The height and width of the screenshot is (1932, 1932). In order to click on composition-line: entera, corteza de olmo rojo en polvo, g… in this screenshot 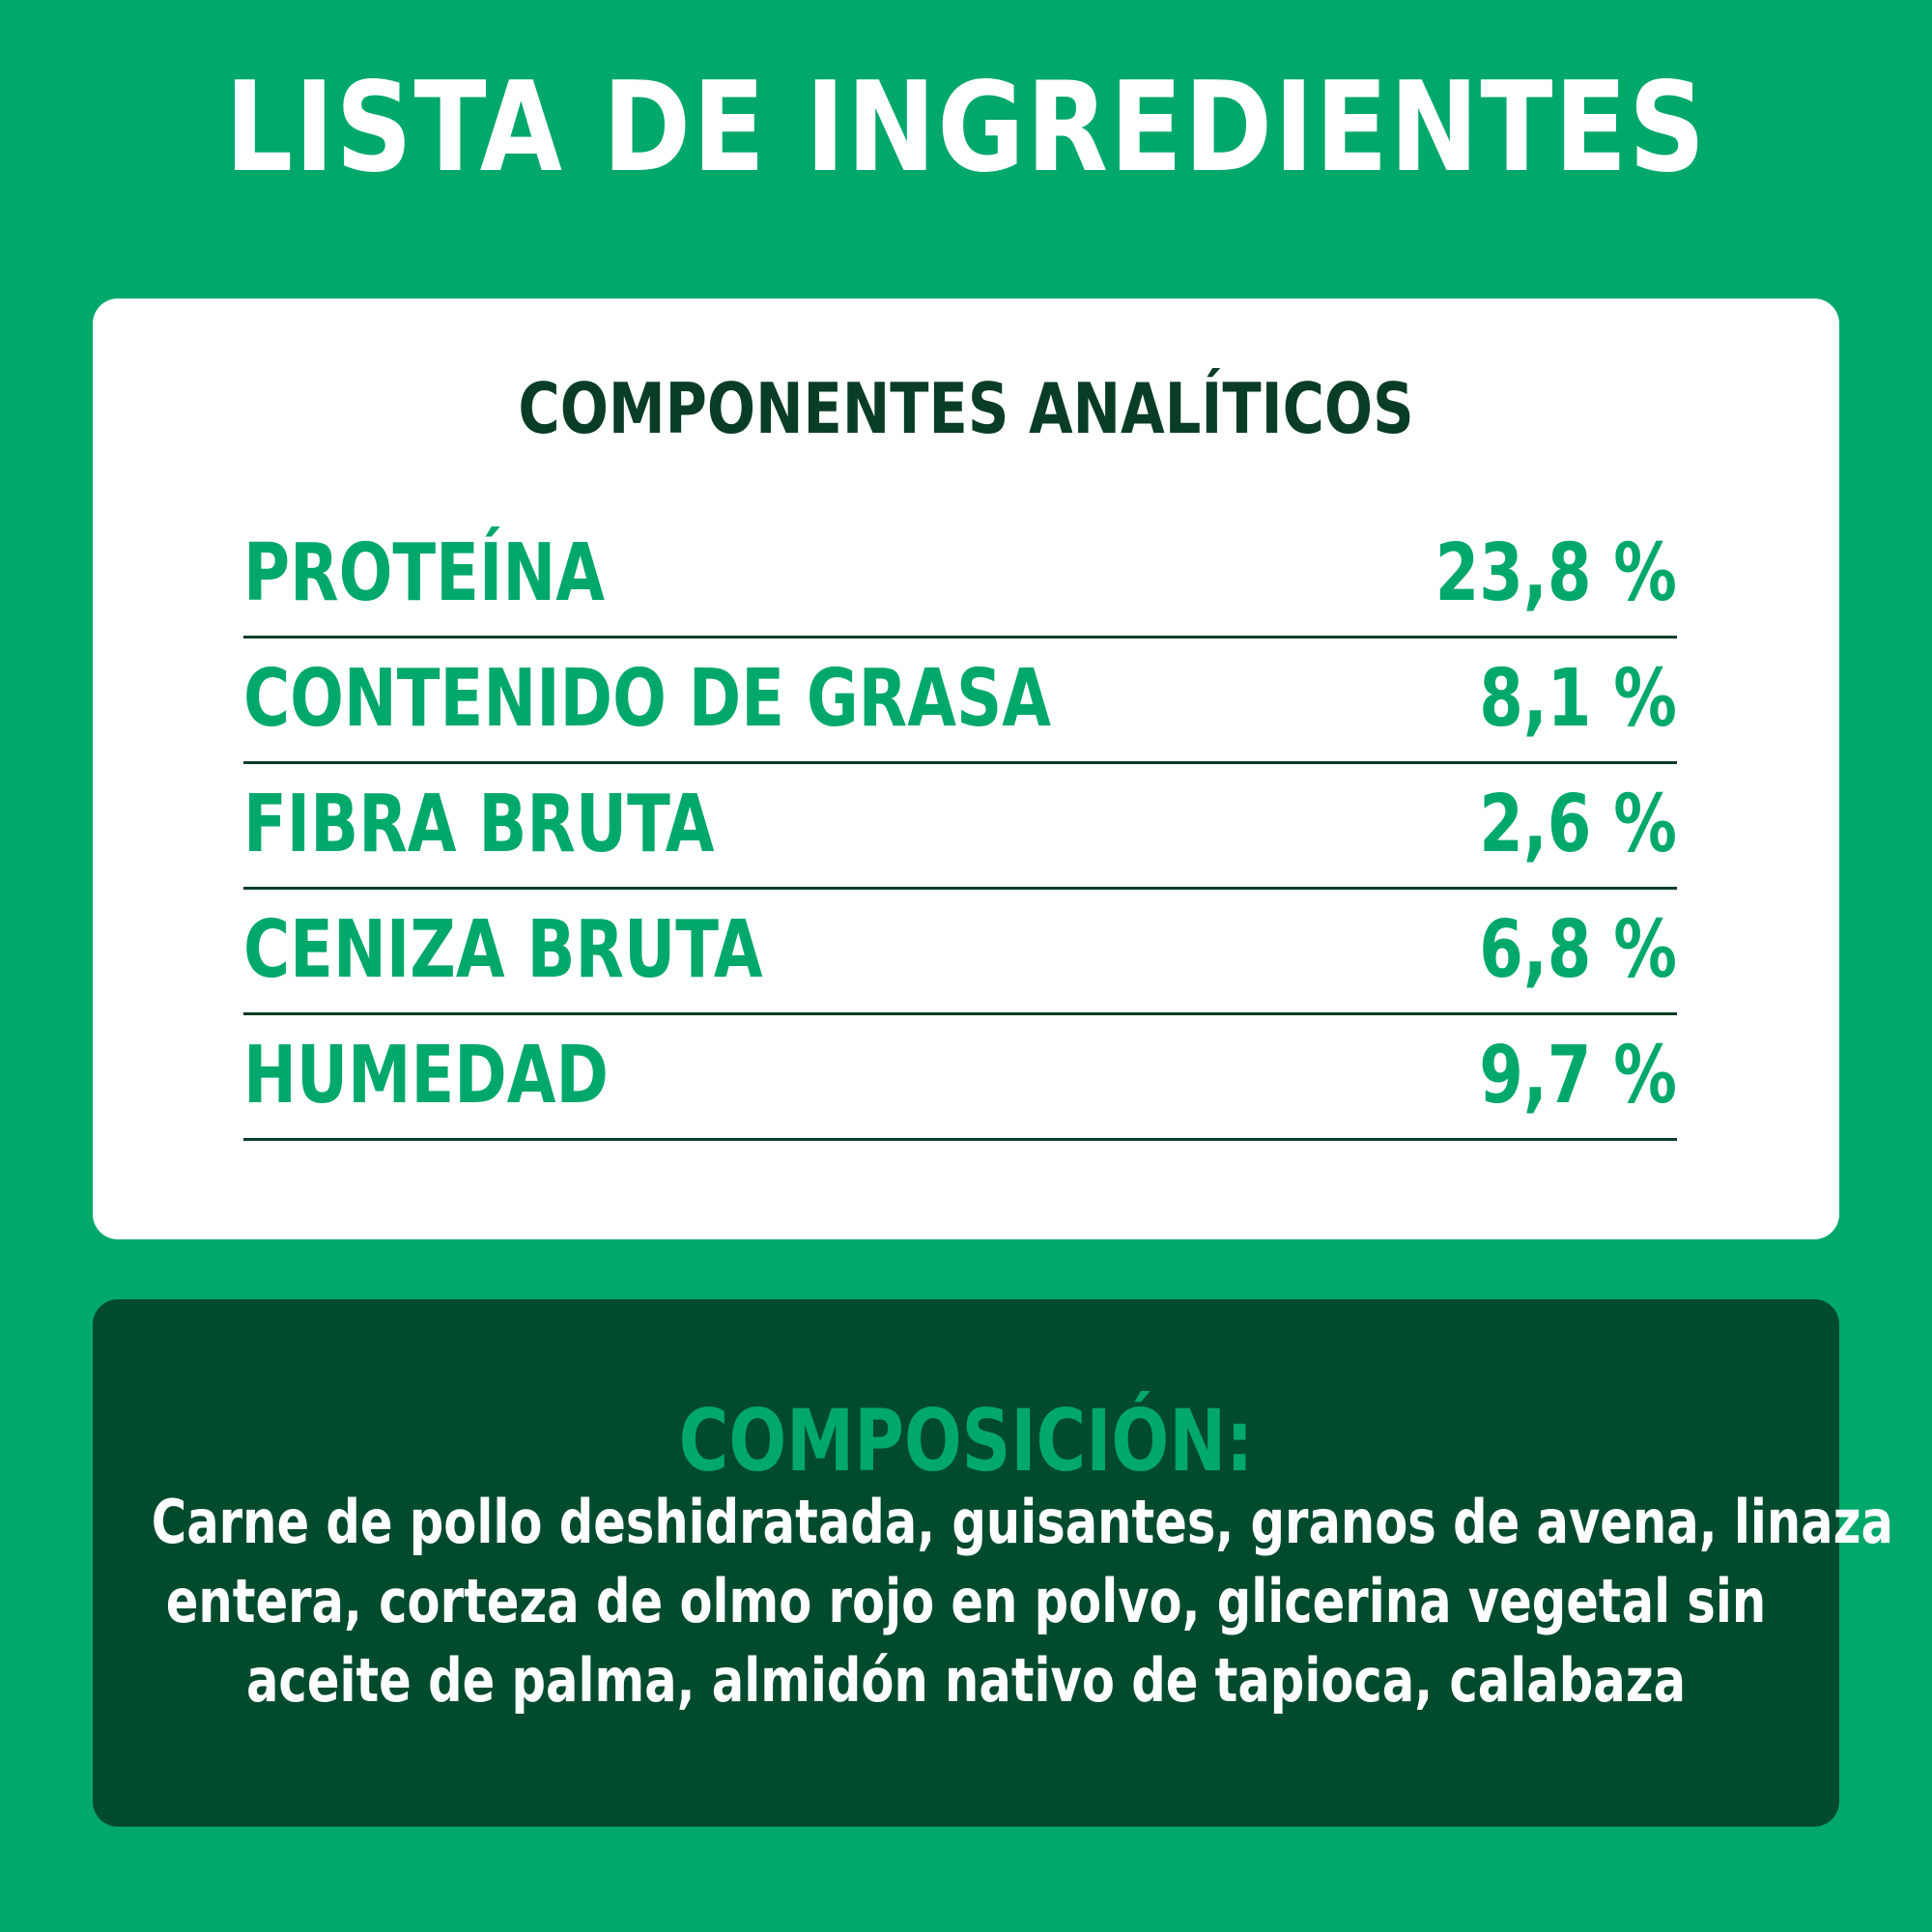, I will do `click(966, 1601)`.